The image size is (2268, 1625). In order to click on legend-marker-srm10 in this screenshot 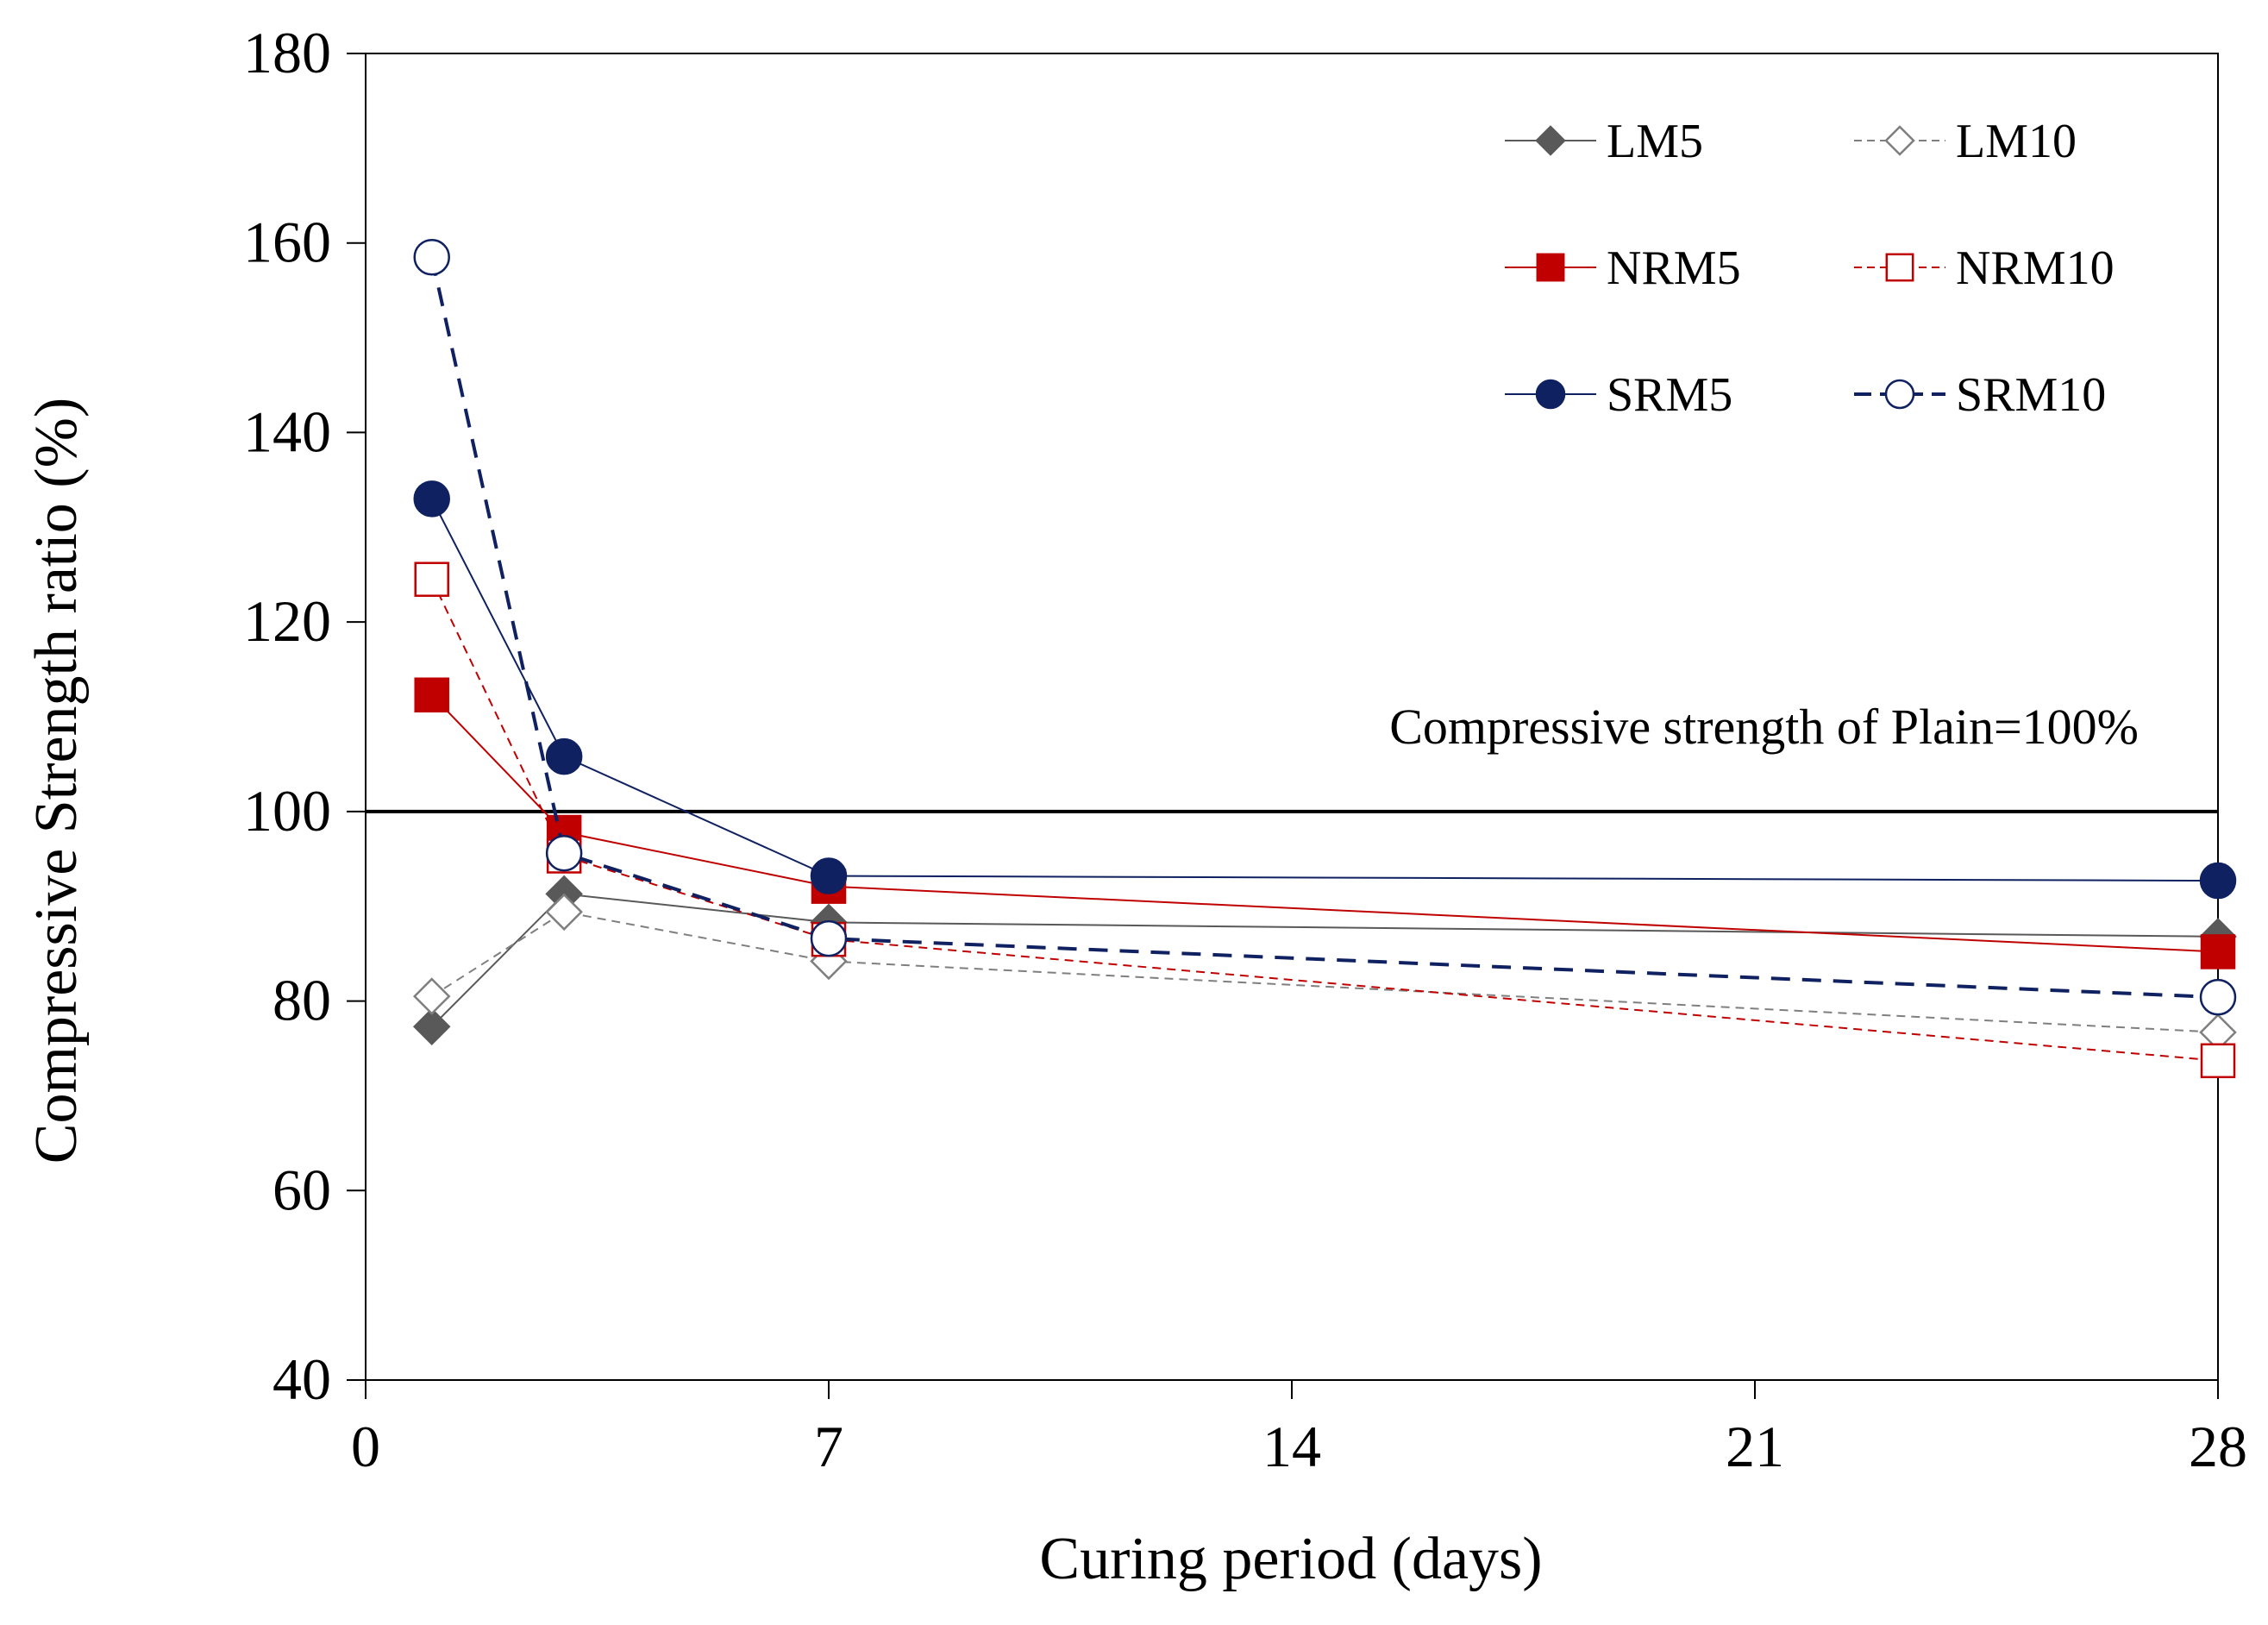, I will do `click(1899, 394)`.